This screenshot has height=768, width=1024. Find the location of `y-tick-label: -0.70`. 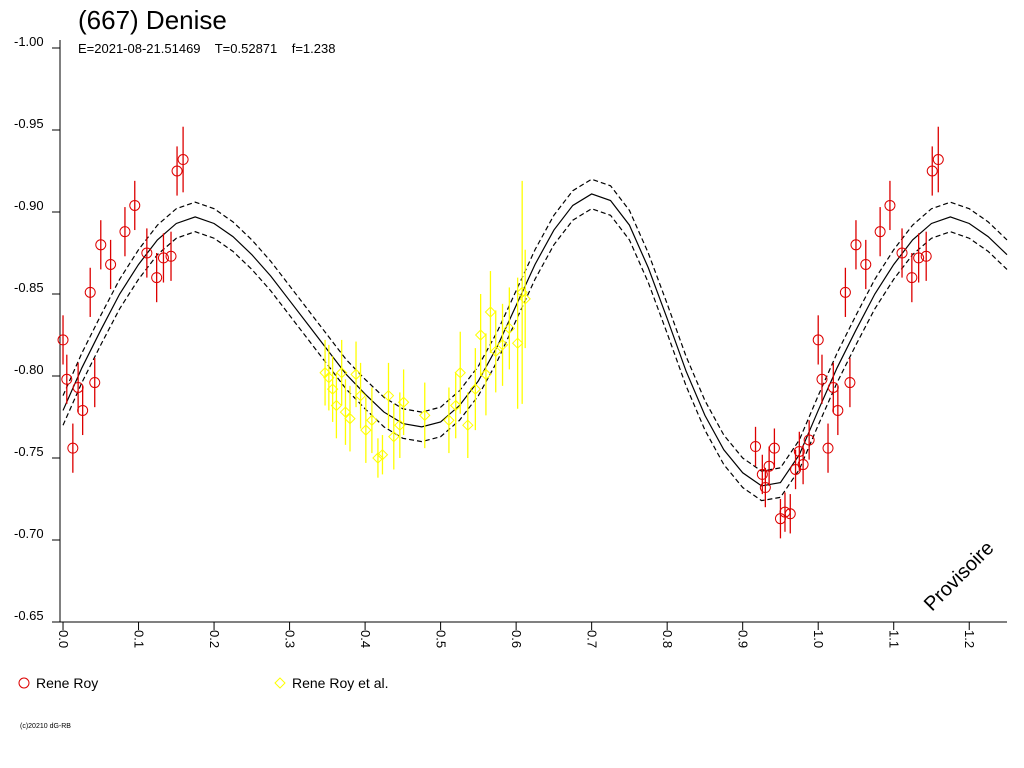

y-tick-label: -0.70 is located at coordinates (29, 533).